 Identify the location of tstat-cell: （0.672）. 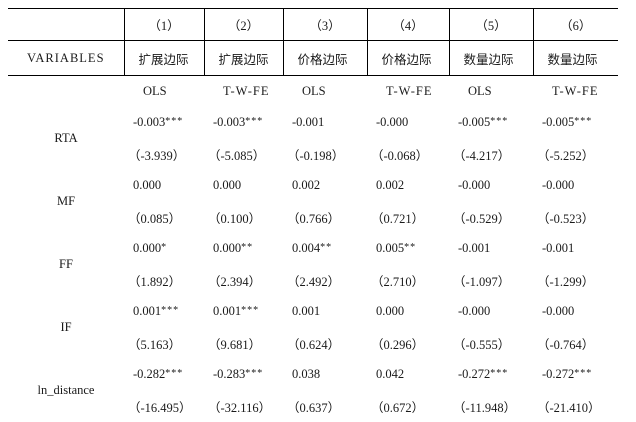
(408, 406).